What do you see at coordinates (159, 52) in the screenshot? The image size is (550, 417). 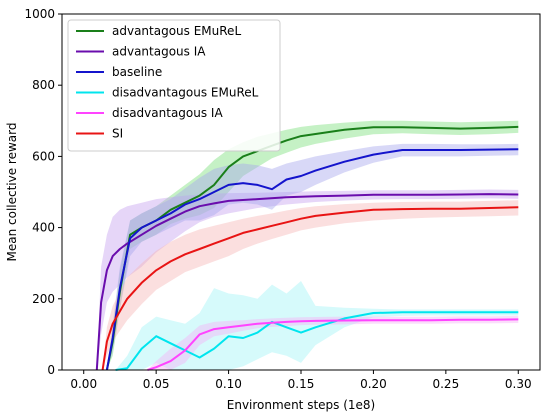 I see `legend-entry: advantagous IA` at bounding box center [159, 52].